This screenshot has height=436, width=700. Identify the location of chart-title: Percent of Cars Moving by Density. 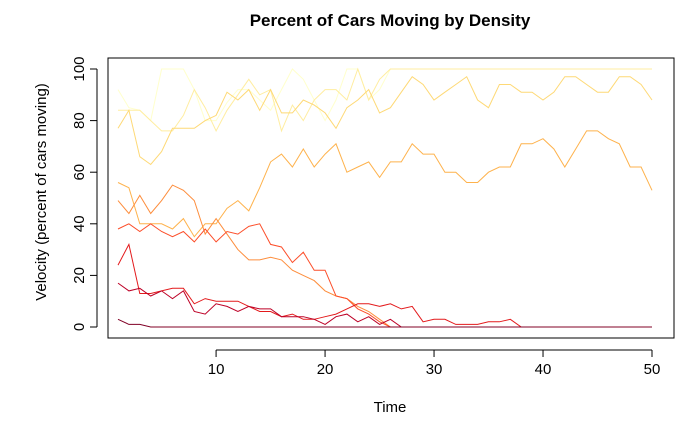
(390, 20).